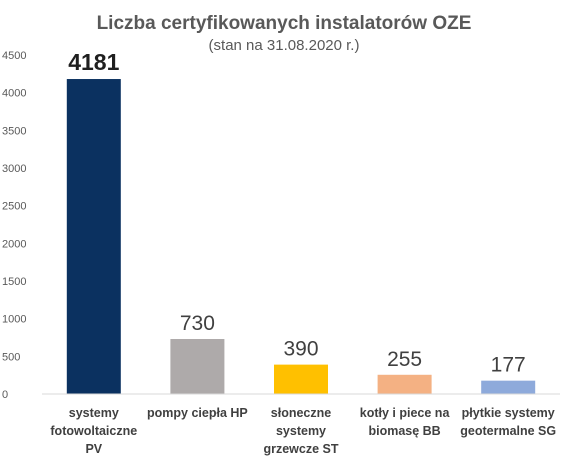 Image resolution: width=568 pixels, height=461 pixels. What do you see at coordinates (14, 244) in the screenshot?
I see `y-tick-label: 2000` at bounding box center [14, 244].